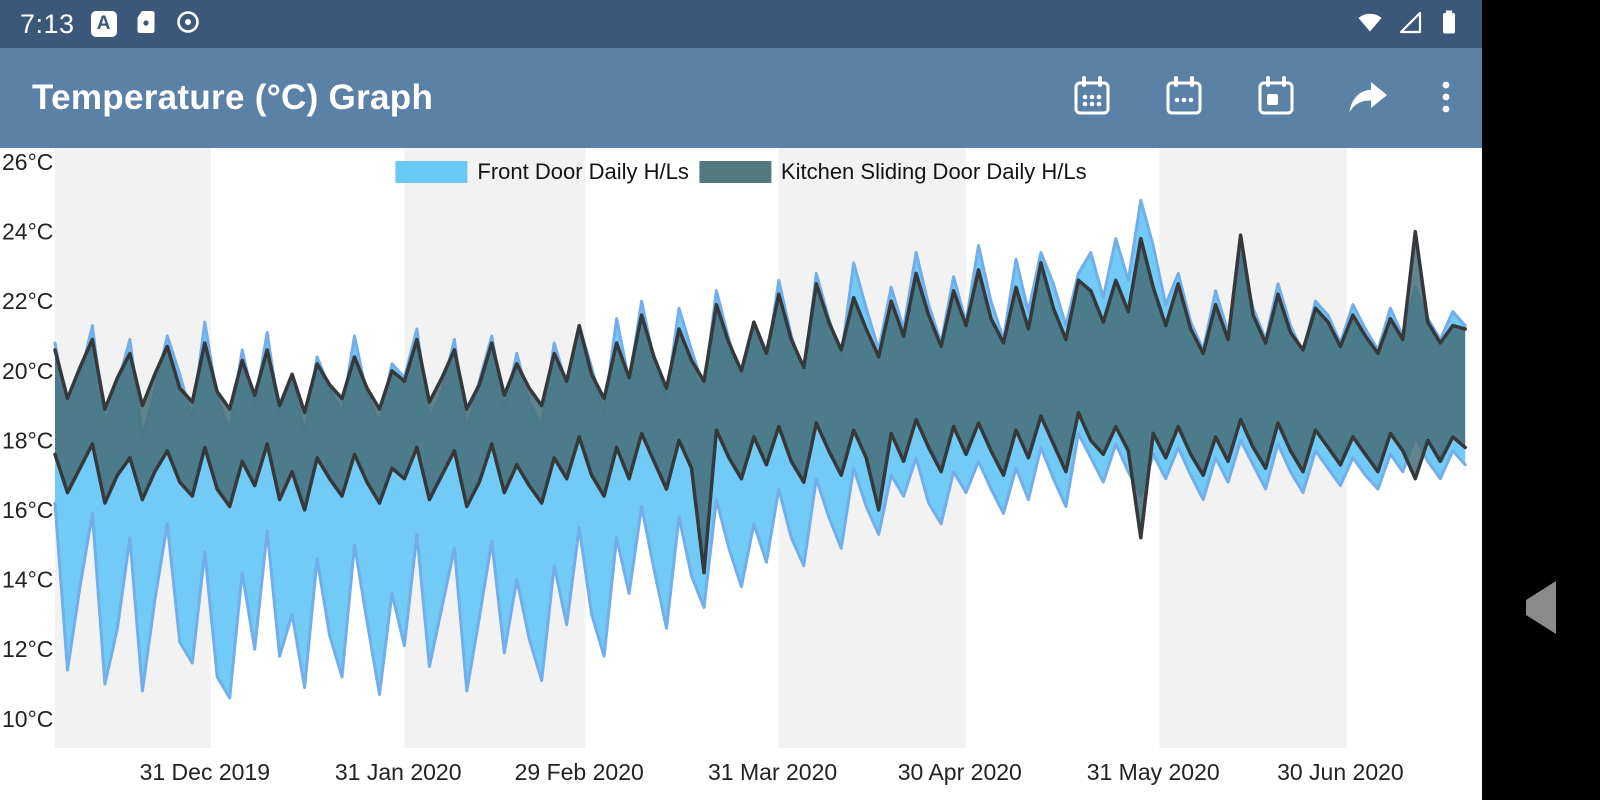 This screenshot has width=1600, height=800. What do you see at coordinates (741, 98) in the screenshot?
I see `app-bar: Temperature (°C) Graph` at bounding box center [741, 98].